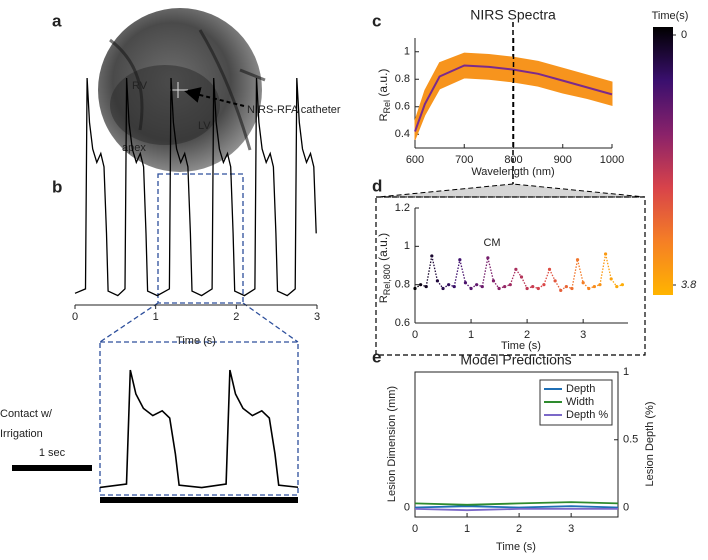  What do you see at coordinates (402, 134) in the screenshot?
I see `y-tick-label: 0.4` at bounding box center [402, 134].